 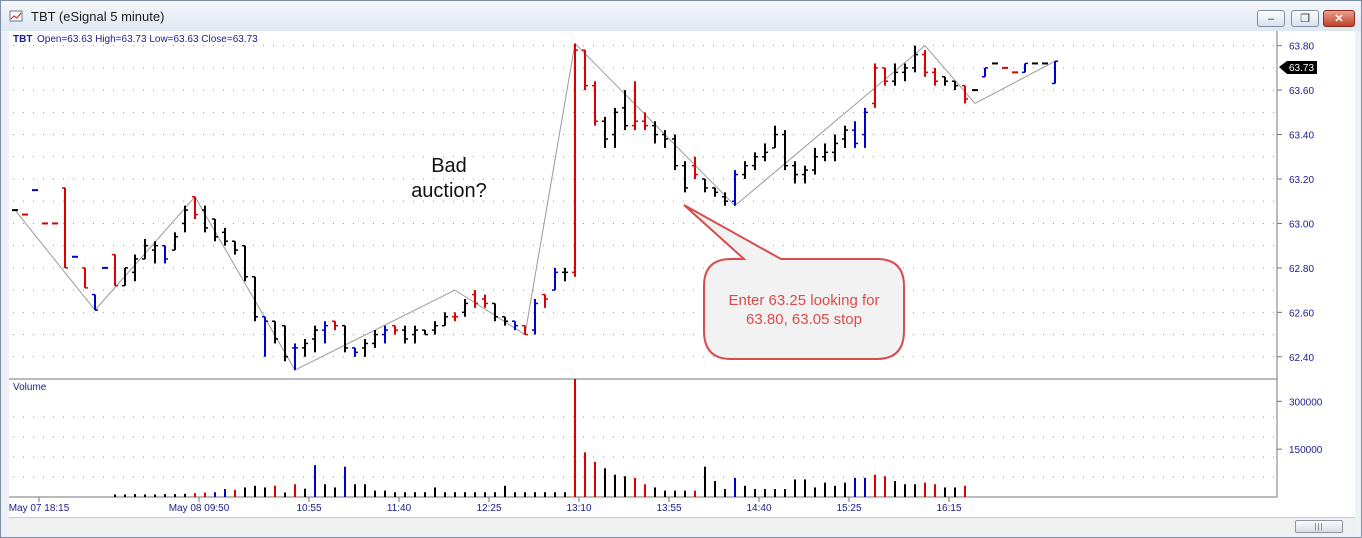 I want to click on grip-icon: |||, so click(x=1319, y=526).